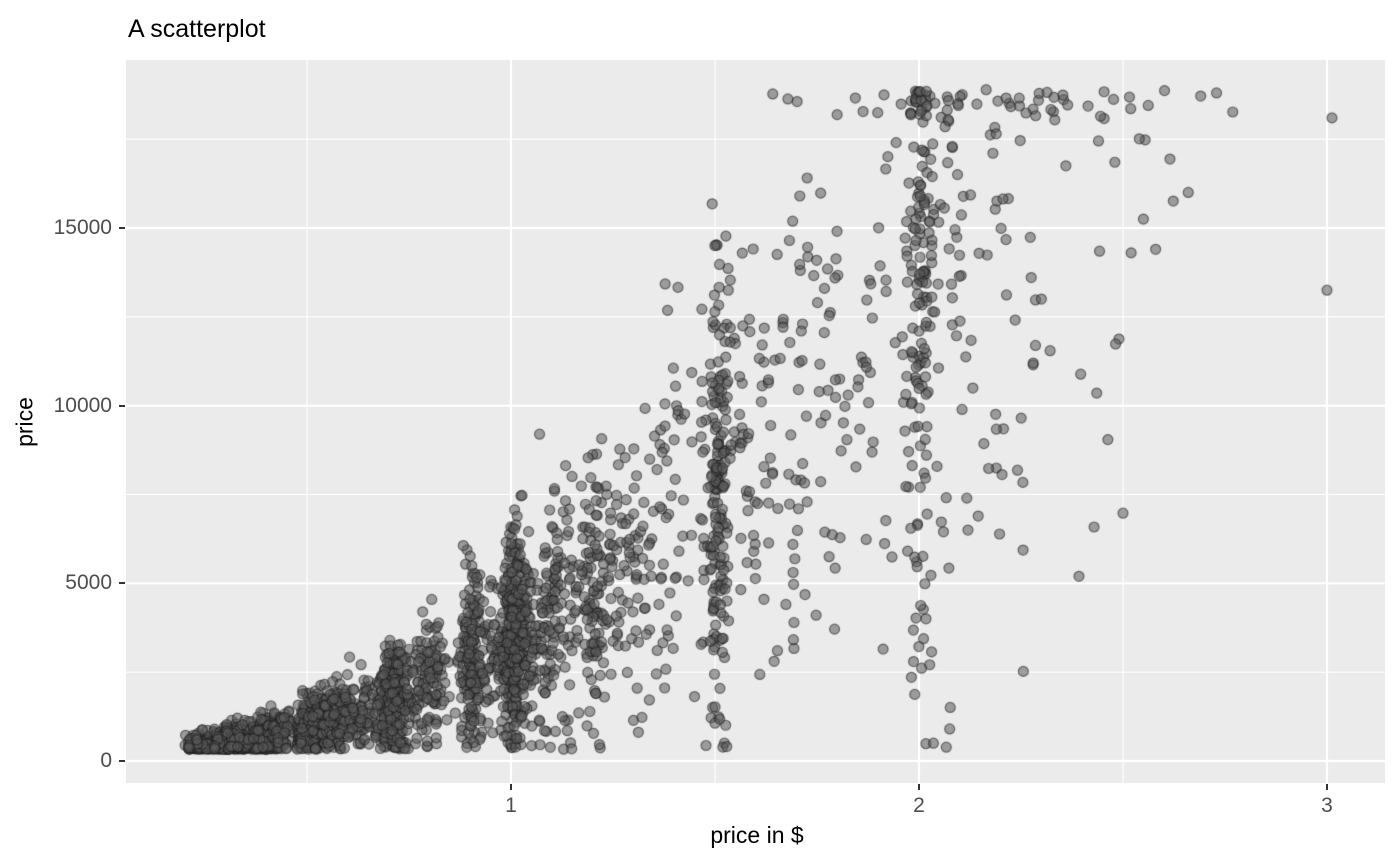 The height and width of the screenshot is (866, 1400). What do you see at coordinates (88, 583) in the screenshot?
I see `y-tick-label: 5000` at bounding box center [88, 583].